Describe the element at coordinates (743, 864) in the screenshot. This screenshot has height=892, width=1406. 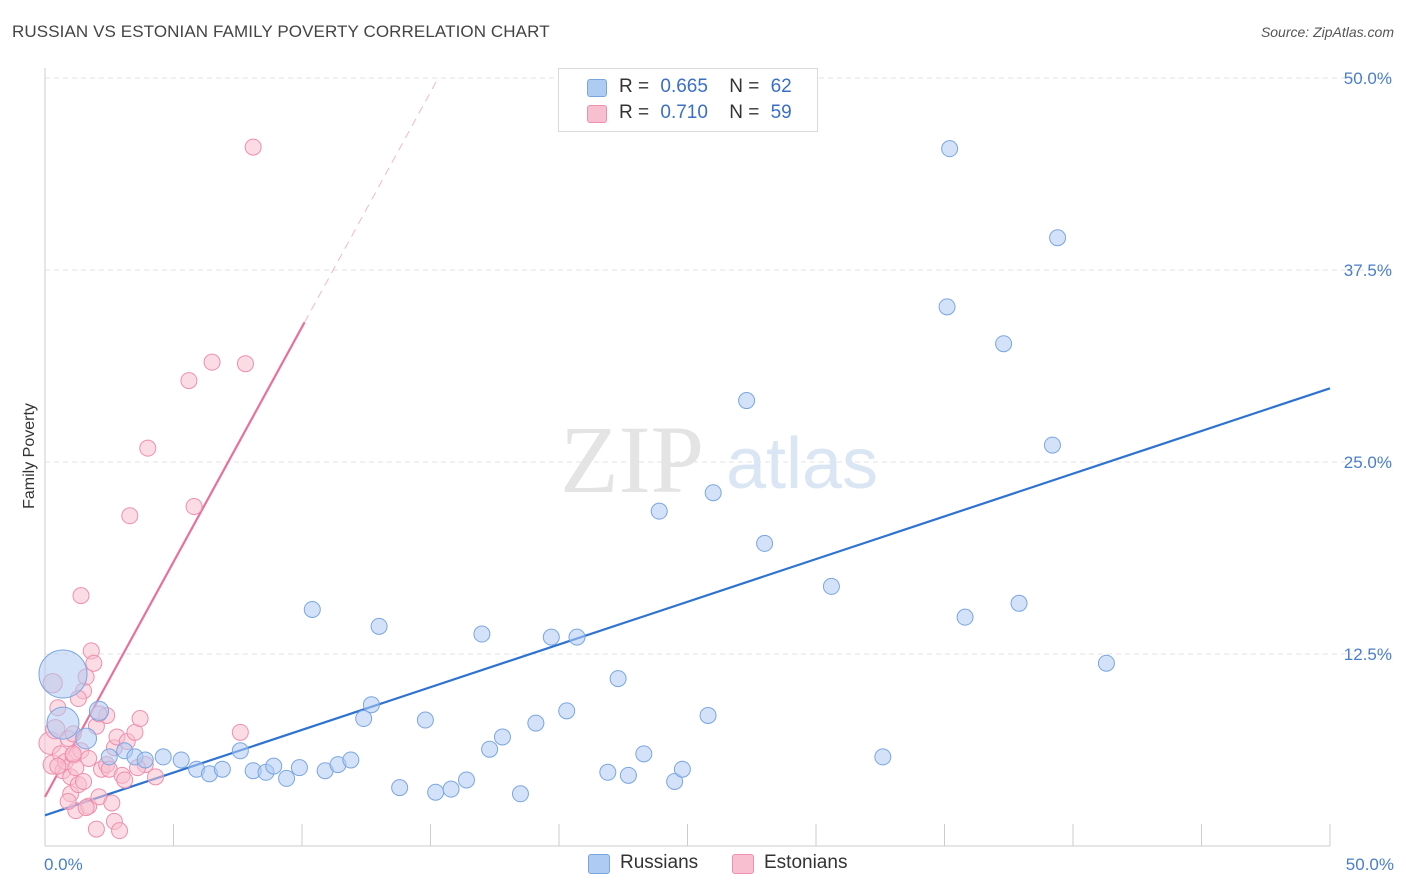
I see `estonians-legend-swatch` at that location.